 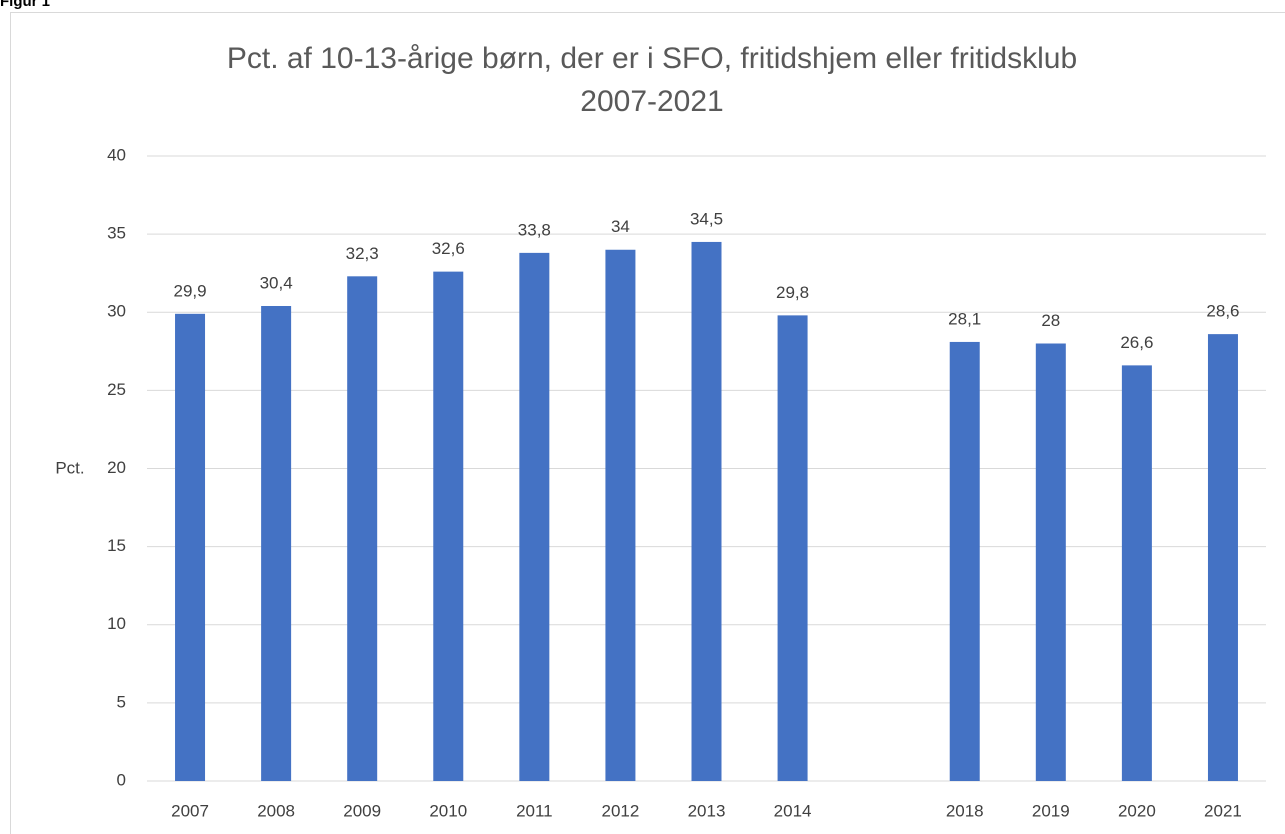 I want to click on y-tick-label: 40, so click(x=116, y=154).